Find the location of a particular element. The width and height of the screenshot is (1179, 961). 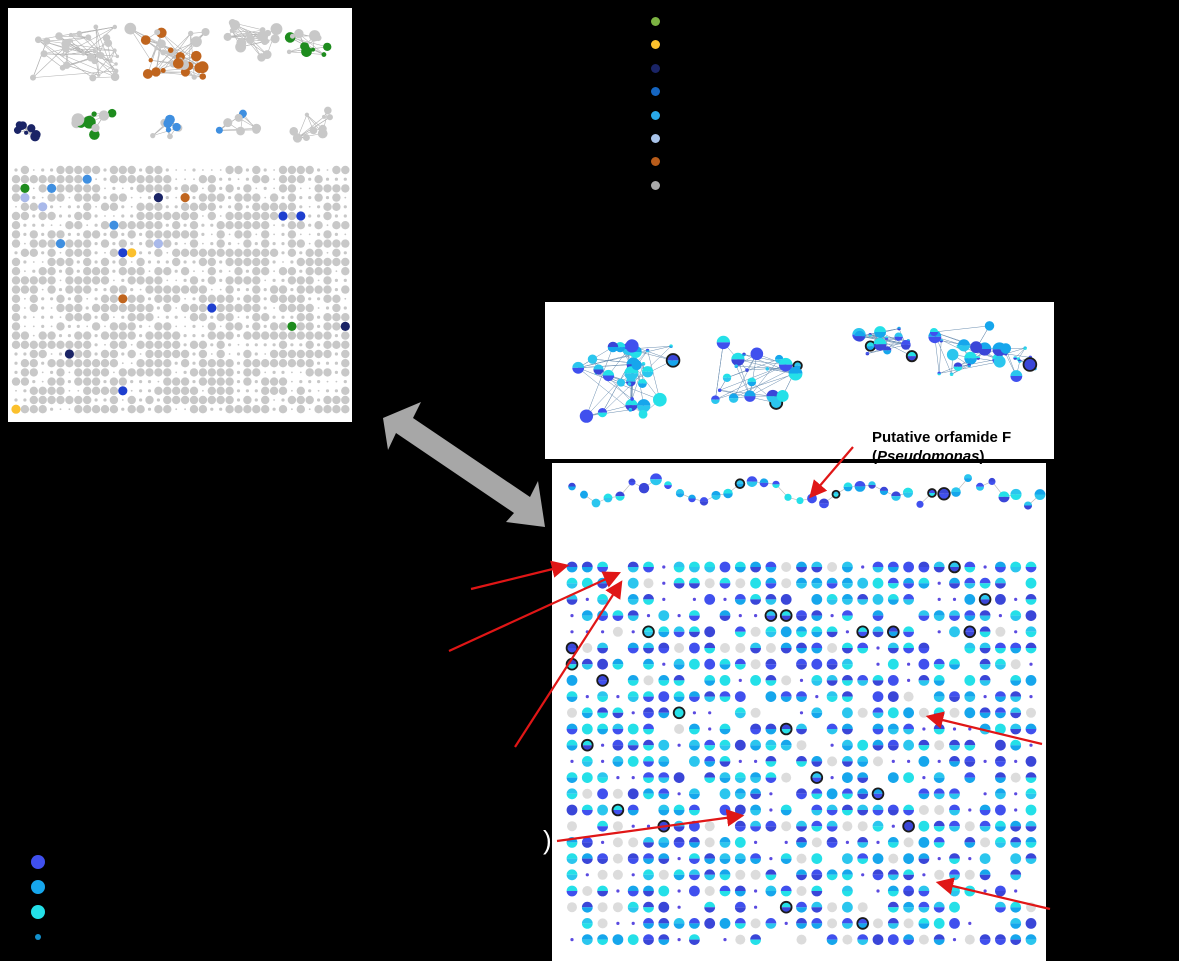

top-legend-swatch is located at coordinates (655, 138).